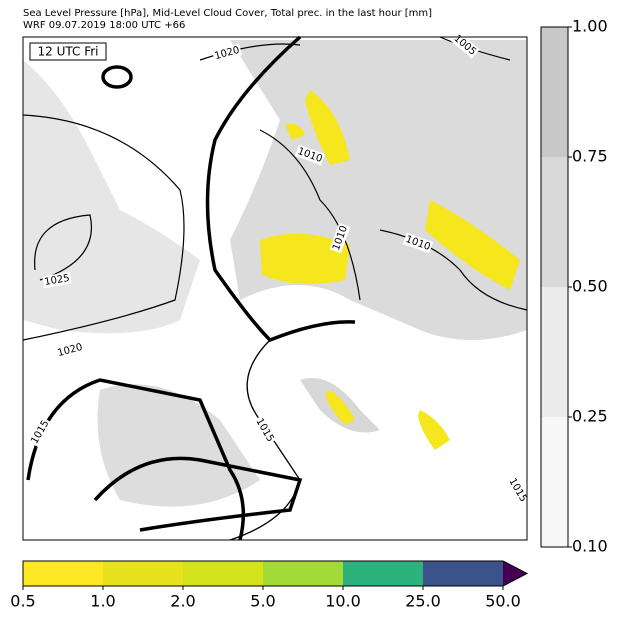 This screenshot has width=618, height=621. Describe the element at coordinates (503, 601) in the screenshot. I see `colorbar-tick-label: 50.0` at that location.